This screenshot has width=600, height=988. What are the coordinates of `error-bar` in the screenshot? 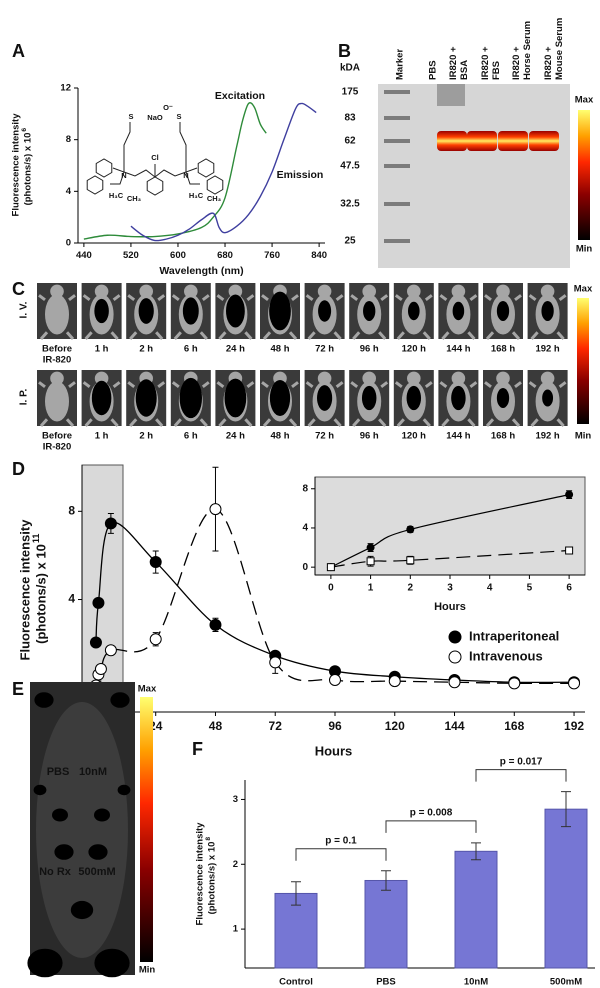 It's located at (386, 880).